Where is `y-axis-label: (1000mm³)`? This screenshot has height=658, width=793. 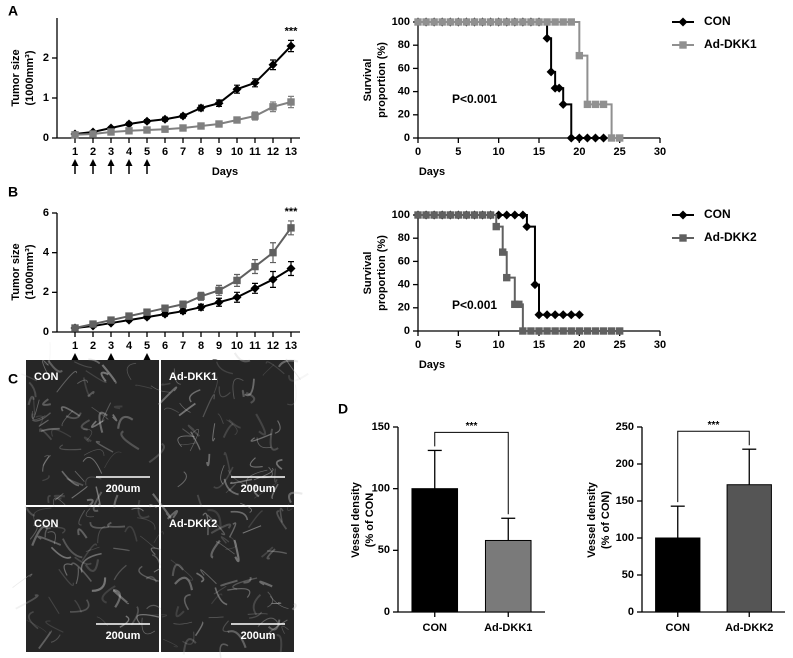
y-axis-label: (1000mm³) is located at coordinates (30, 77).